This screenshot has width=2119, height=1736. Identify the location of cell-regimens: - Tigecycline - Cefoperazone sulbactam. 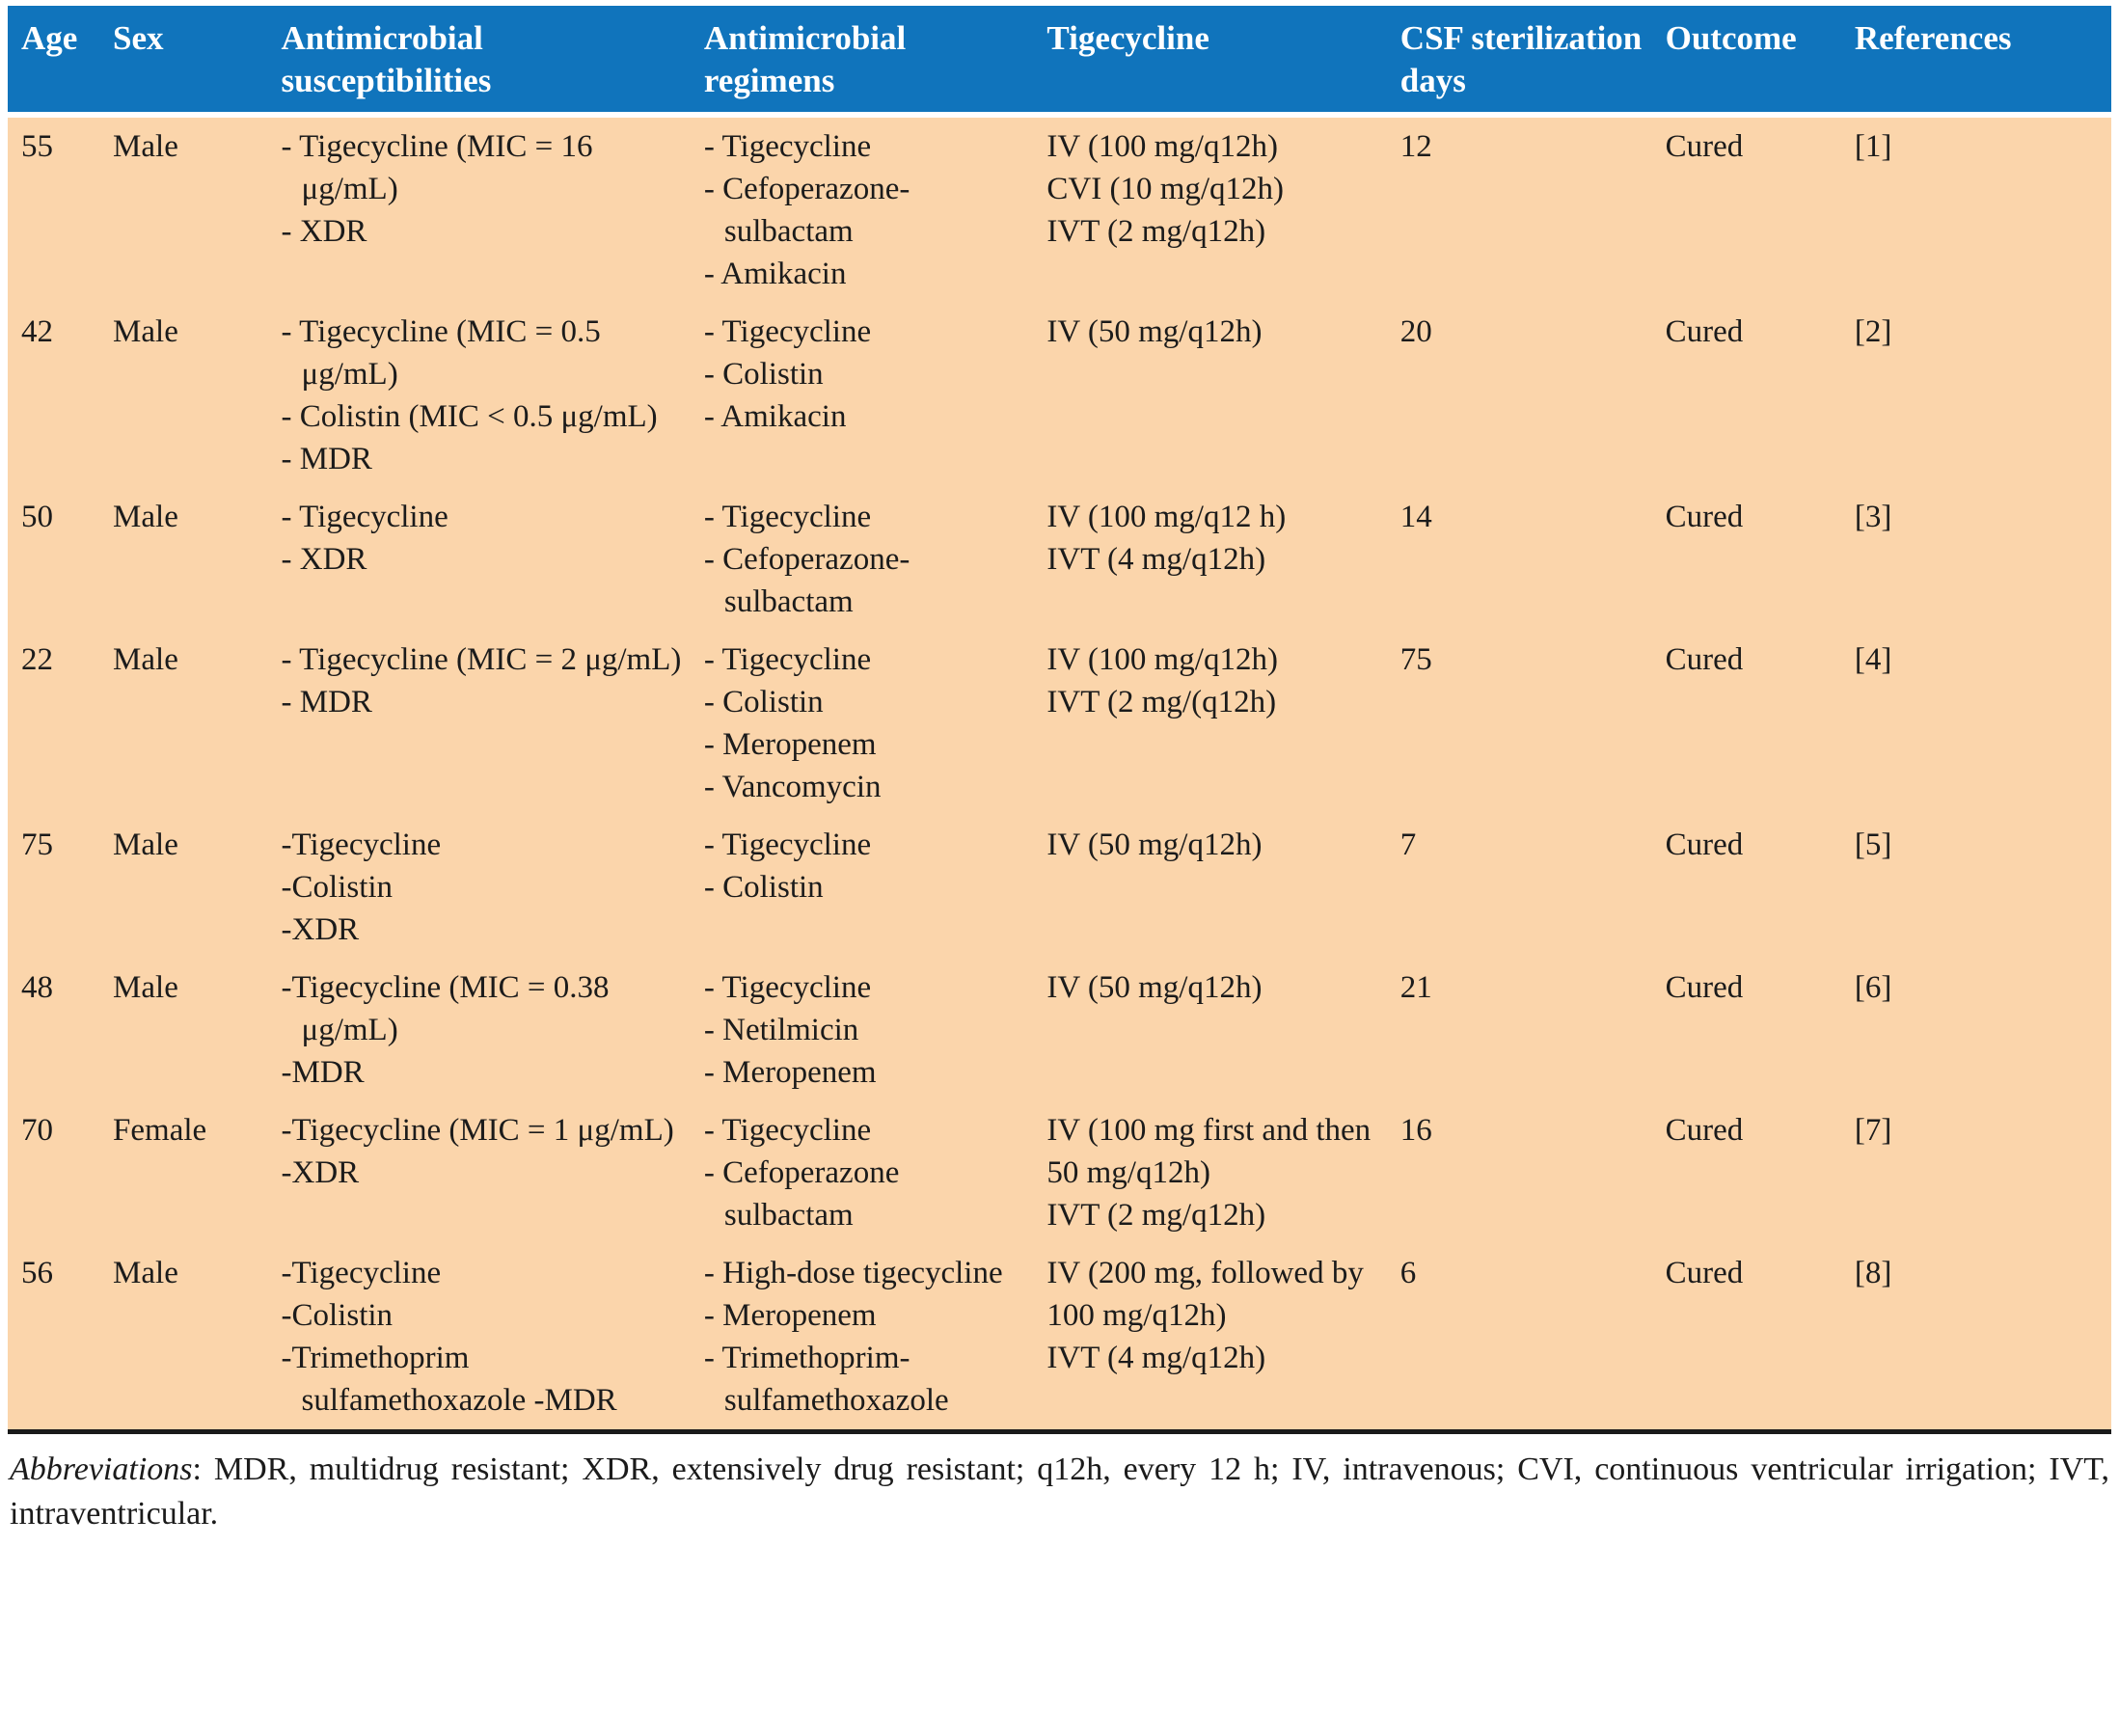
(875, 1172).